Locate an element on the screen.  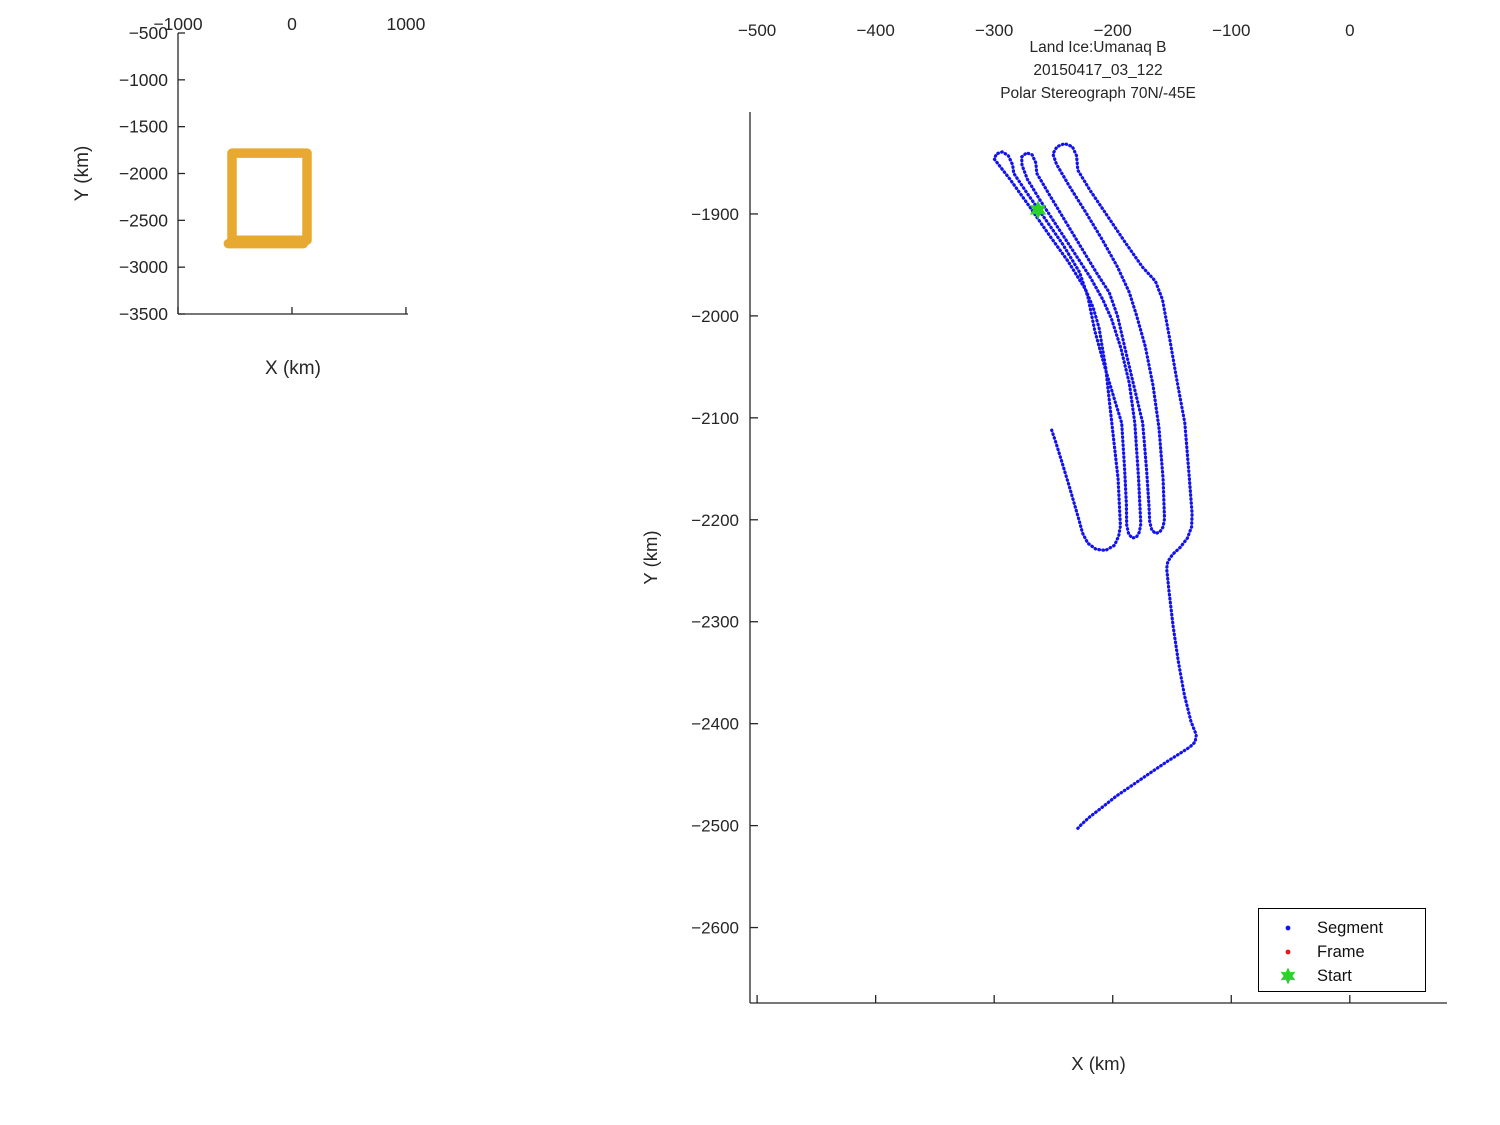
legend-label: Frame is located at coordinates (1341, 951).